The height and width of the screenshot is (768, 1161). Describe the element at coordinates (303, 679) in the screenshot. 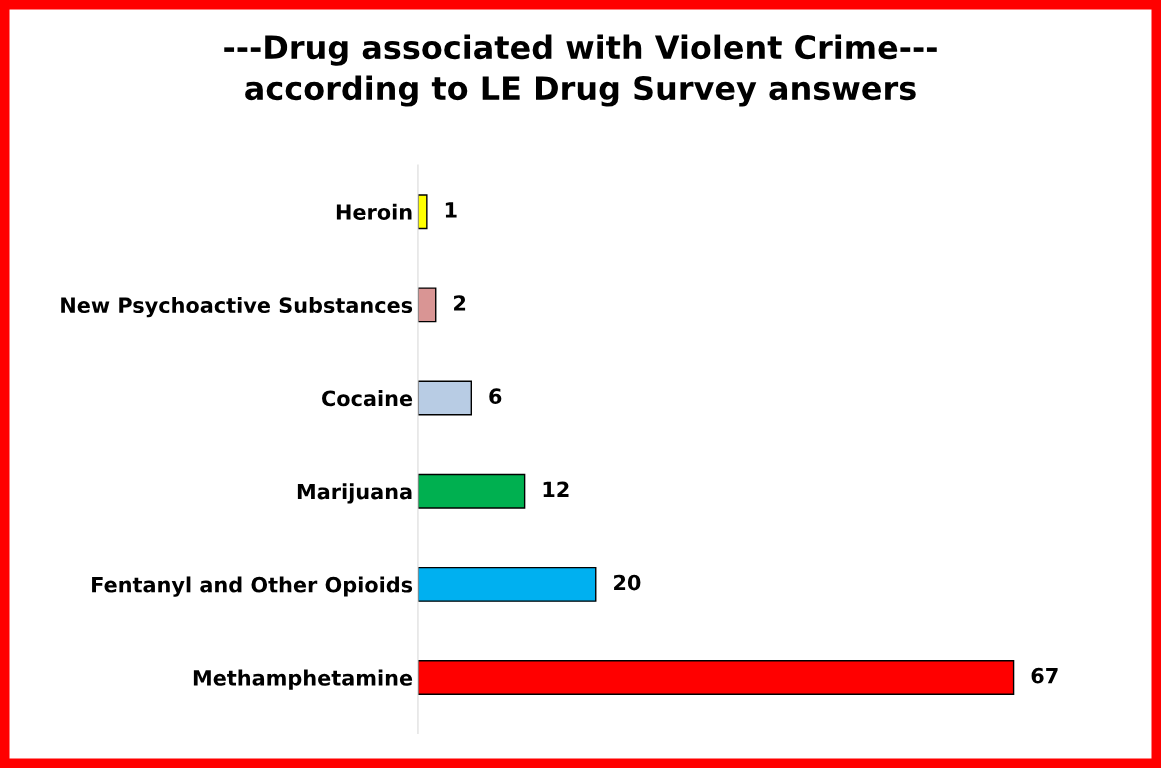

I see `y-tick-label: Methamphetamine` at that location.